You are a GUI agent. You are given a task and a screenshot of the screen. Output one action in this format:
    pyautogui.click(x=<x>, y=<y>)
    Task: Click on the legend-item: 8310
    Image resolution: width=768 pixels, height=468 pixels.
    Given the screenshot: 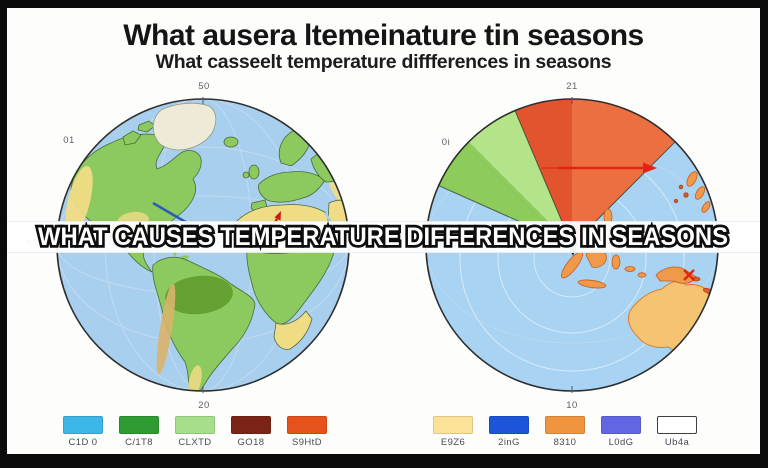 What is the action you would take?
    pyautogui.click(x=565, y=432)
    